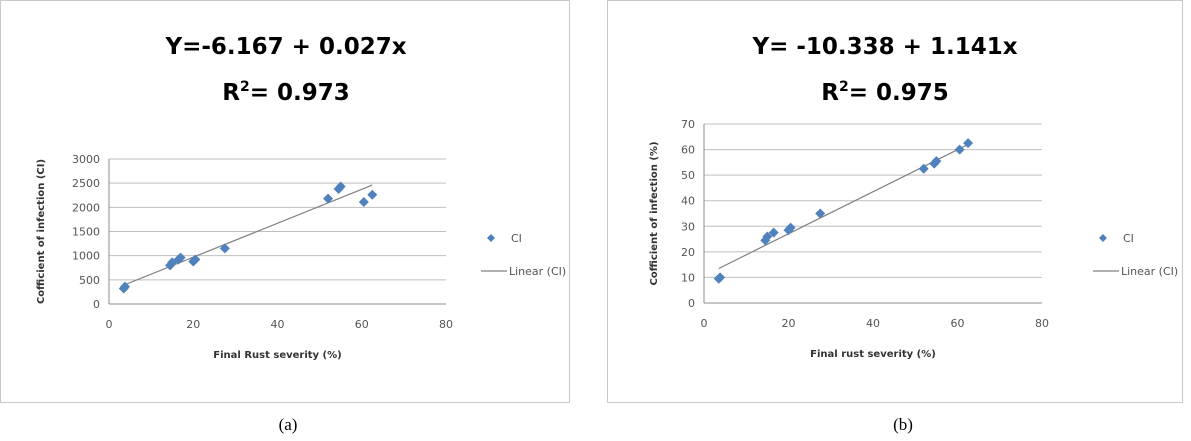 The height and width of the screenshot is (441, 1191). I want to click on y-tick-label: 10, so click(688, 277).